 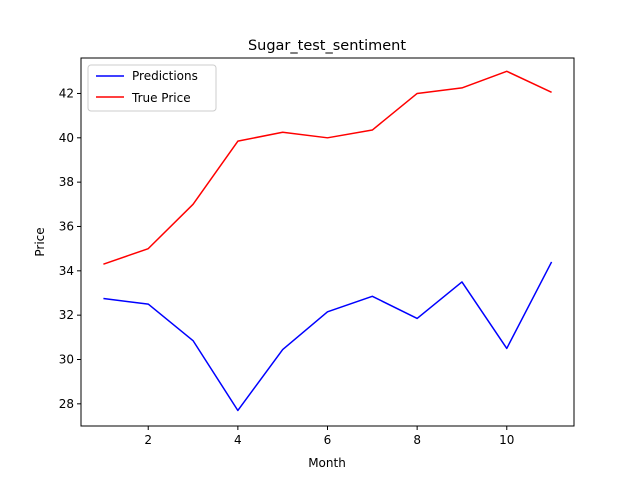 I want to click on x-tick-label: 4, so click(x=238, y=440).